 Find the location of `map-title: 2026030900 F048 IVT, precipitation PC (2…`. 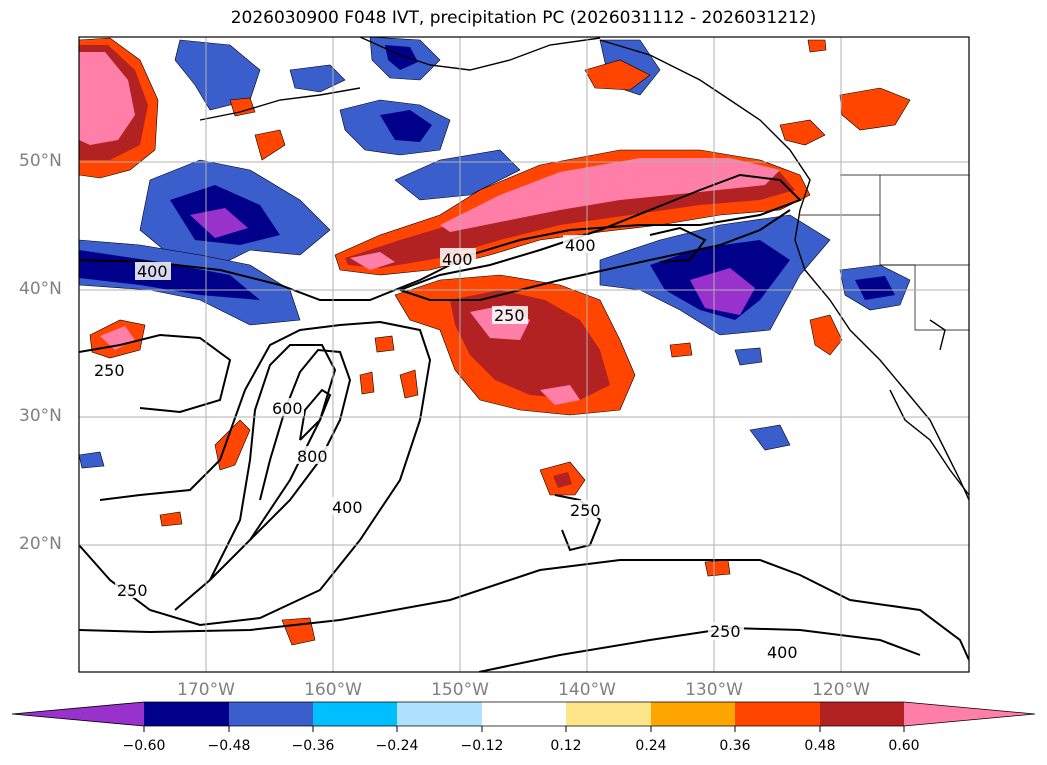

map-title: 2026030900 F048 IVT, precipitation PC (2… is located at coordinates (523, 18).